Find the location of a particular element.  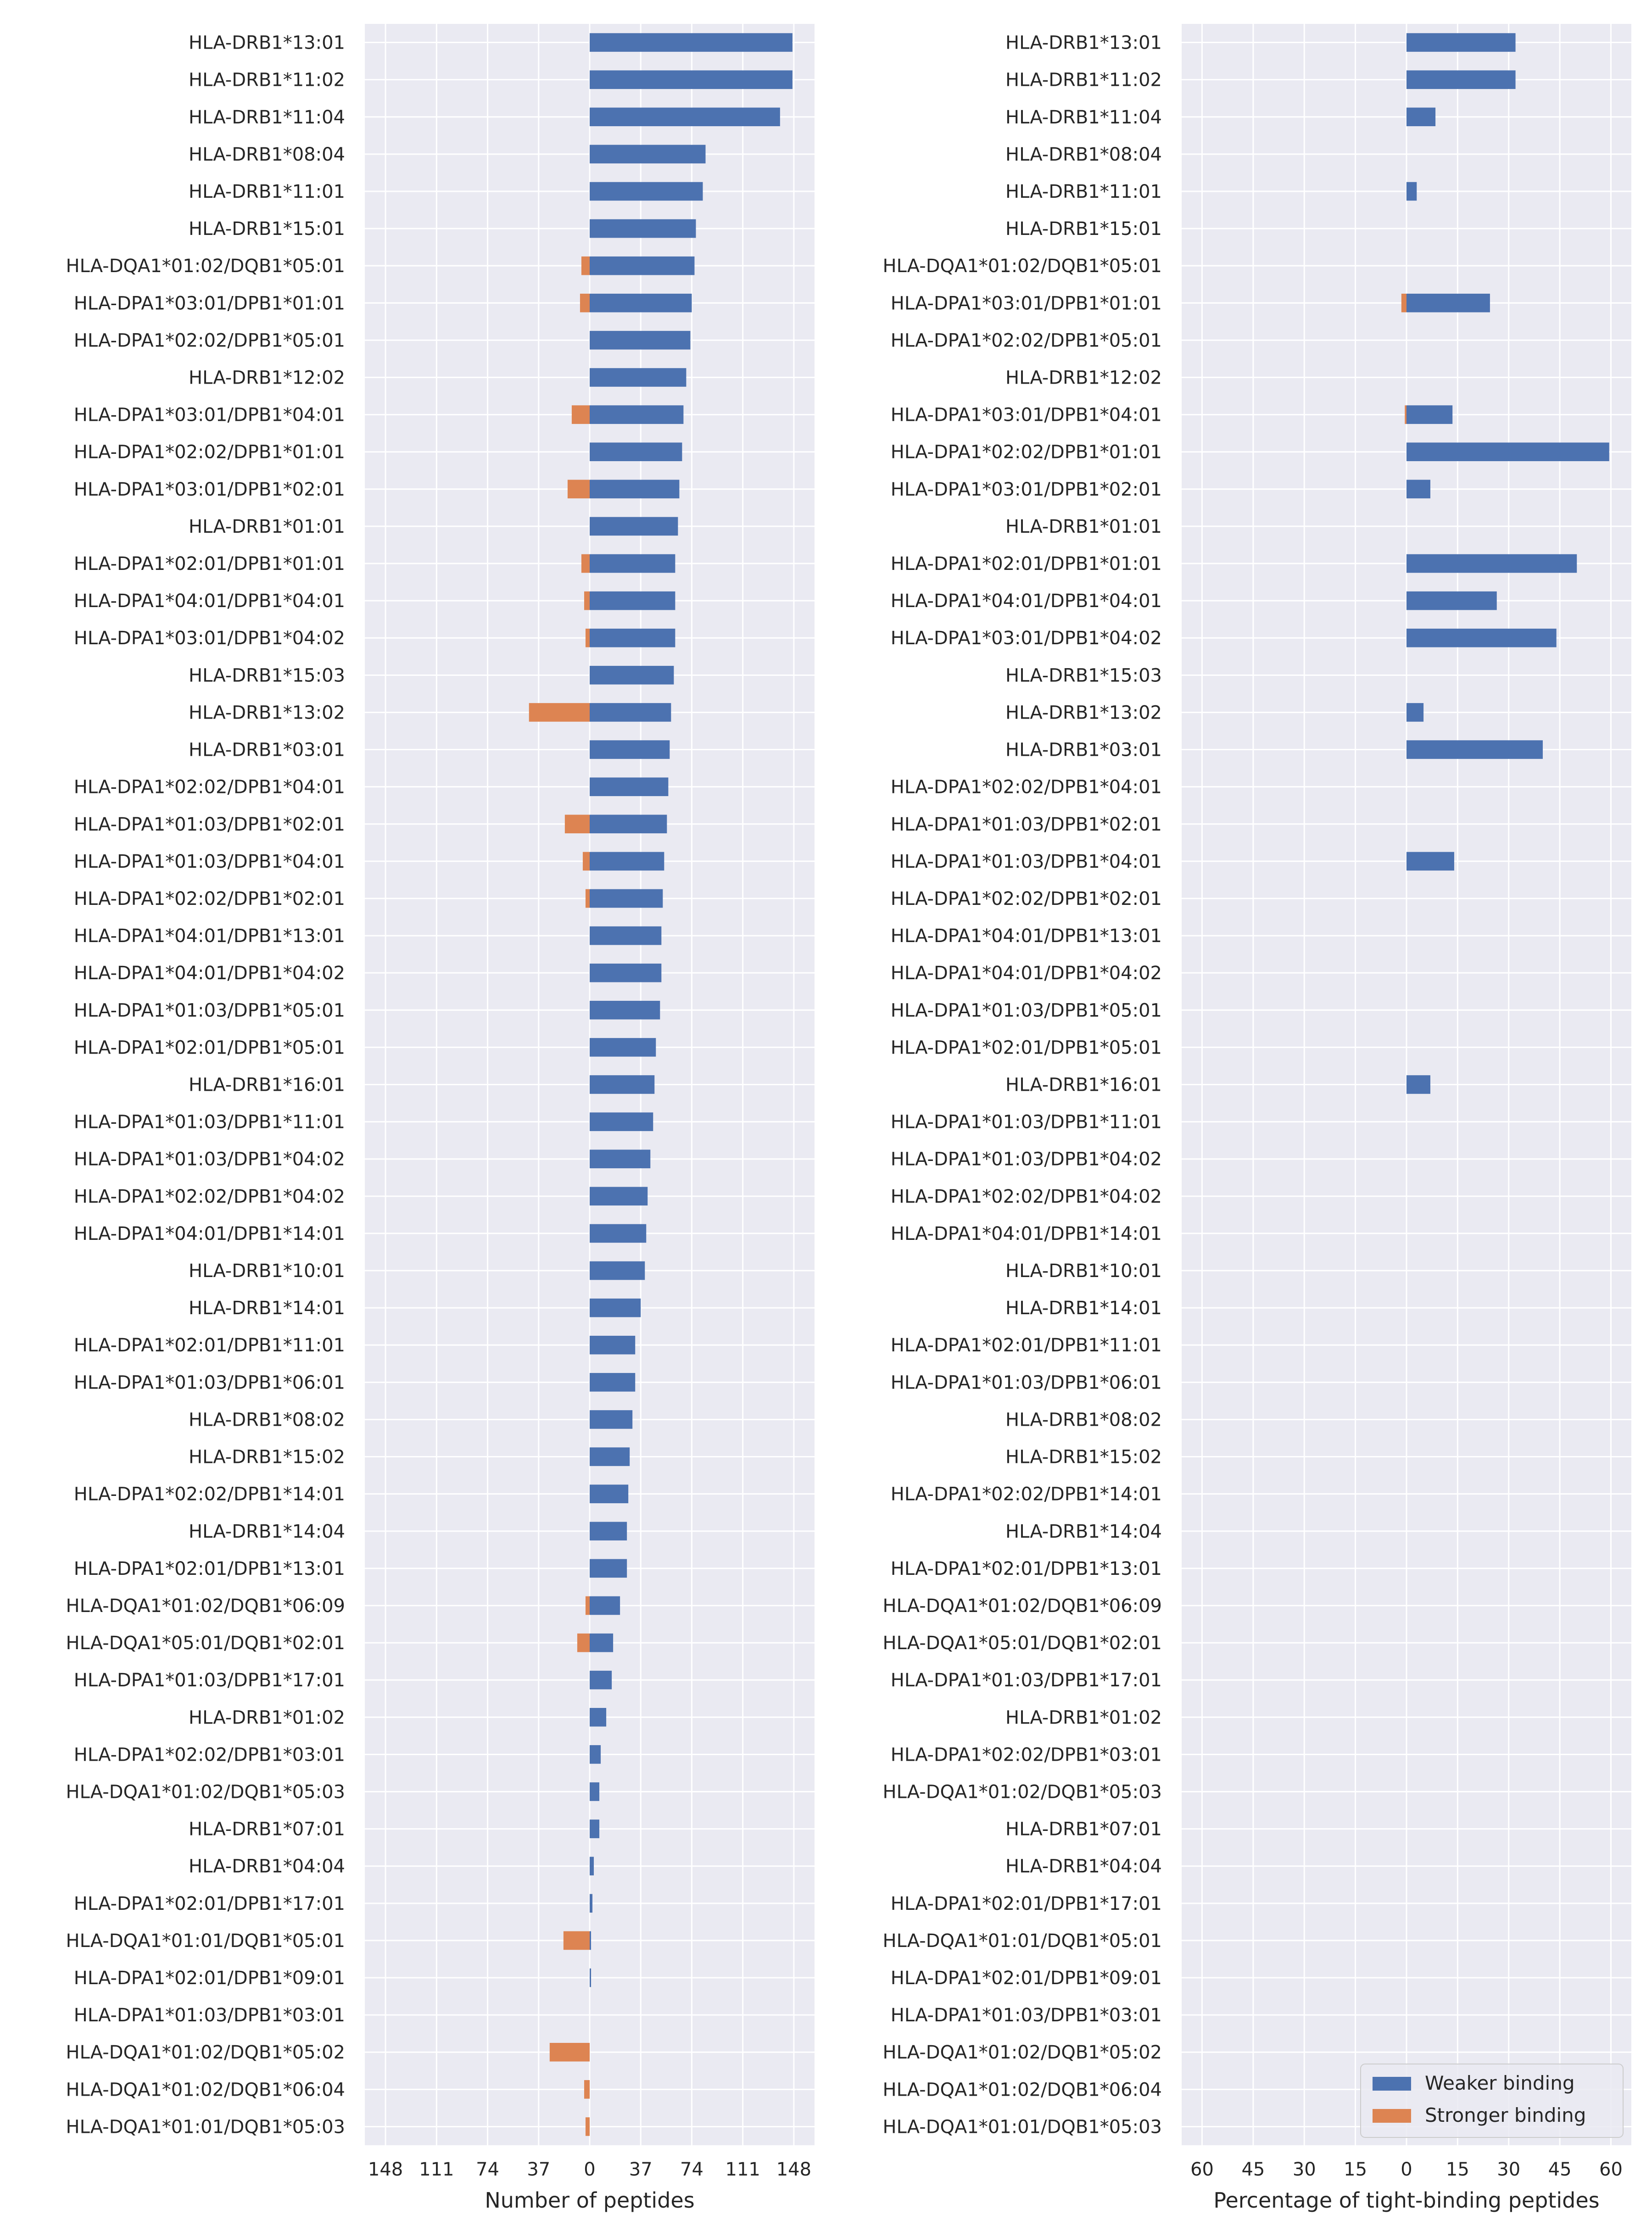

right-allele-label: HLA-DPA1*02:02/DPB1*02:01 is located at coordinates (1026, 898).